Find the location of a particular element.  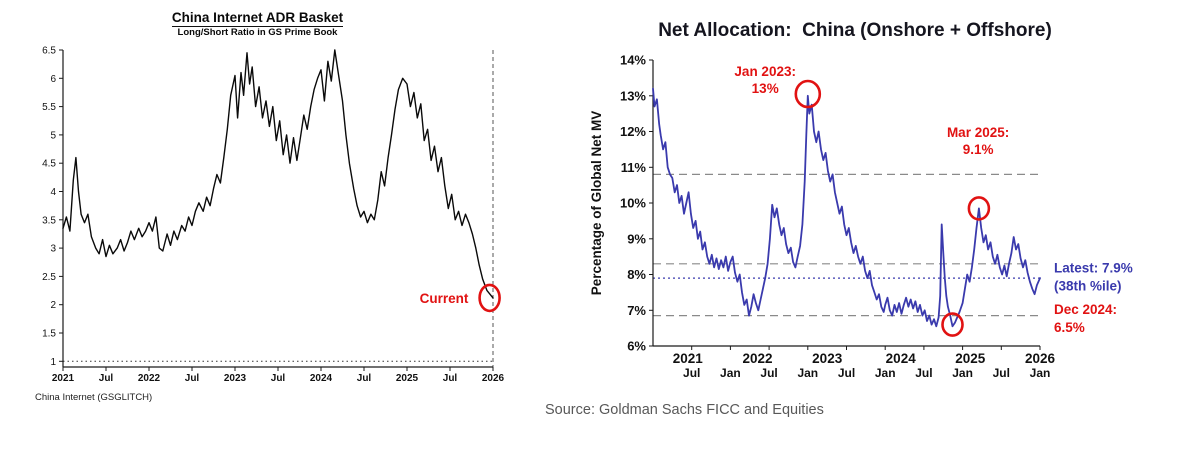

svg-text: Current is located at coordinates (444, 298).